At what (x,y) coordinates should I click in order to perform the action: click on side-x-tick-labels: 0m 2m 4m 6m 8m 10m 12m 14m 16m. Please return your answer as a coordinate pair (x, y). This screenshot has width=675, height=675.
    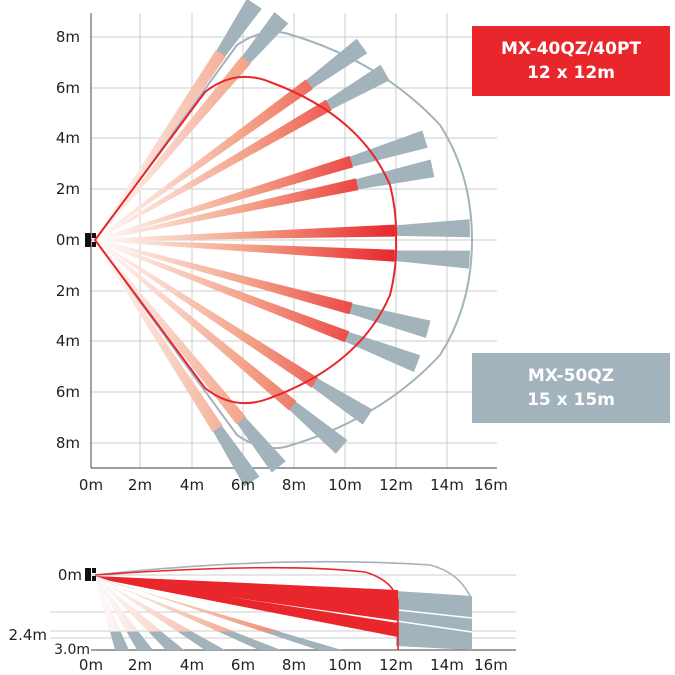
    Looking at the image, I should click on (293, 665).